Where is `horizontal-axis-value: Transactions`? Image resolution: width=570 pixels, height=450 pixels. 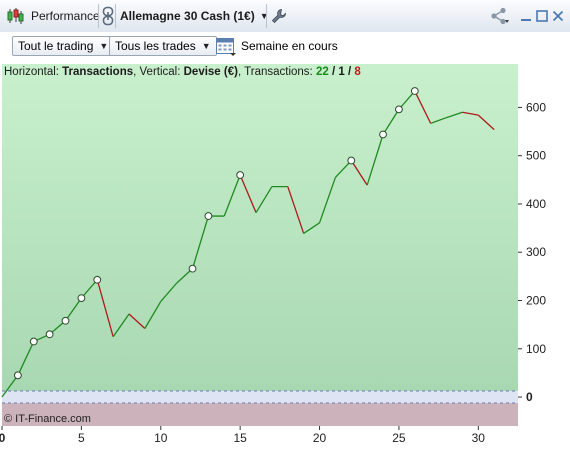 horizontal-axis-value: Transactions is located at coordinates (98, 72).